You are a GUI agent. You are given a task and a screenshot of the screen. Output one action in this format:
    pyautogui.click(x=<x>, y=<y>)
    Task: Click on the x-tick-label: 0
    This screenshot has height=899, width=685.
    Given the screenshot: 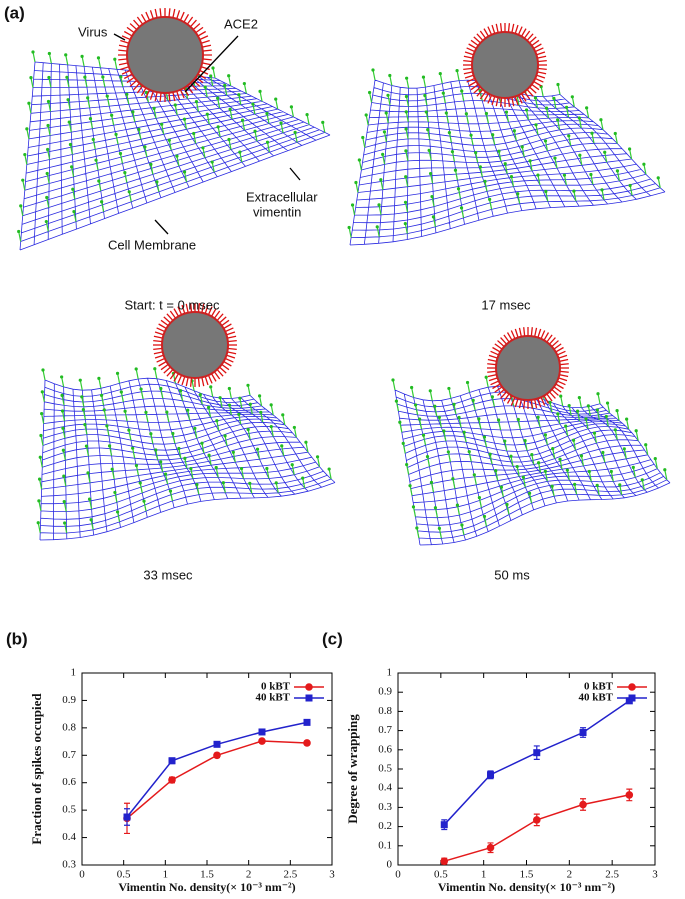 What is the action you would take?
    pyautogui.click(x=82, y=875)
    